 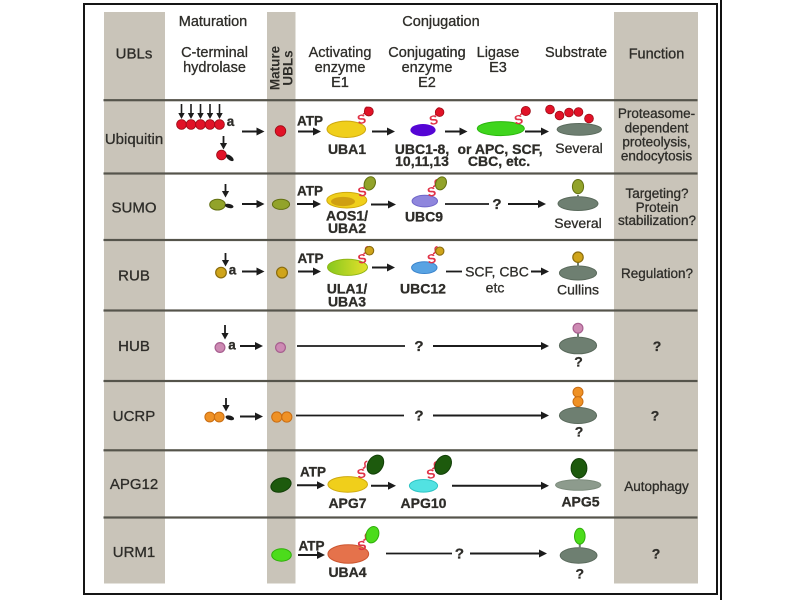 I want to click on svg-text: URM1, so click(x=134, y=552).